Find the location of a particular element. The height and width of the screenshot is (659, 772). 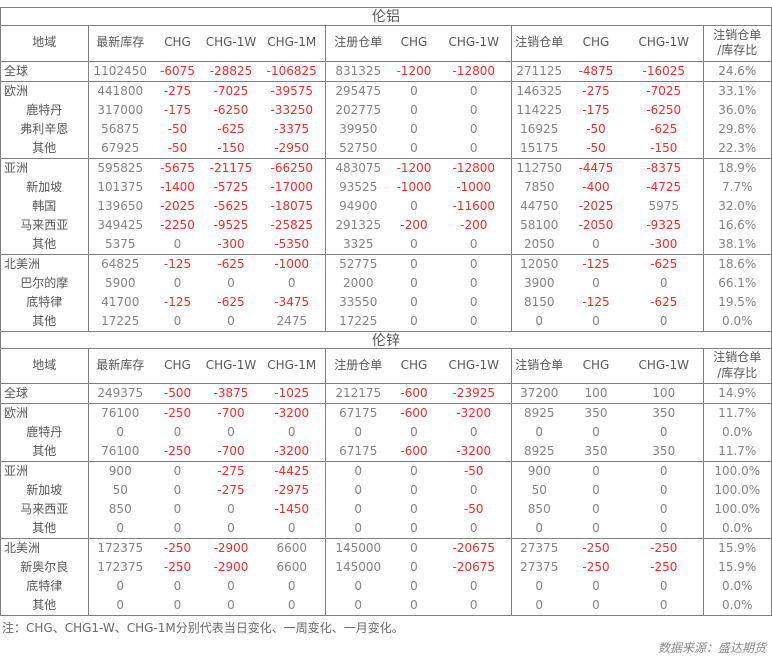

value-cell: 8150 is located at coordinates (539, 301).